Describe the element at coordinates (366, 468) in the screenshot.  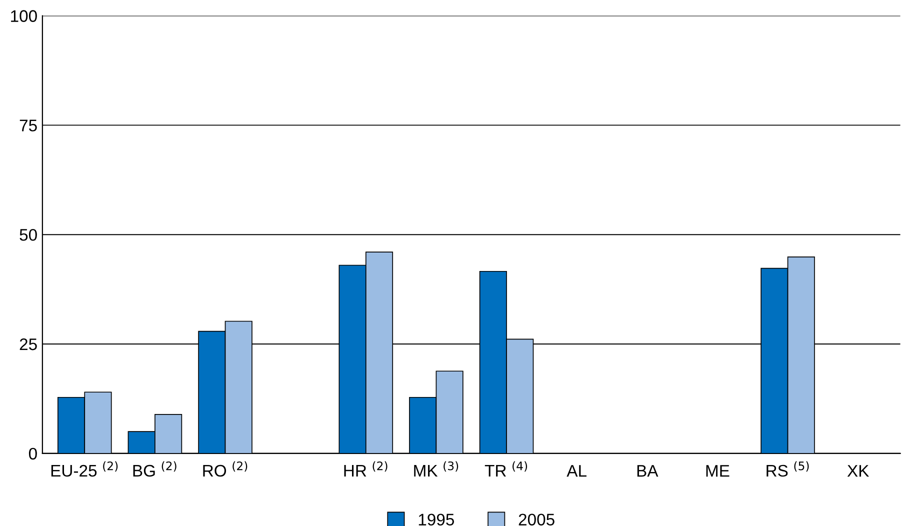
I see `x-tick-label: HR $^{(2)}$` at that location.